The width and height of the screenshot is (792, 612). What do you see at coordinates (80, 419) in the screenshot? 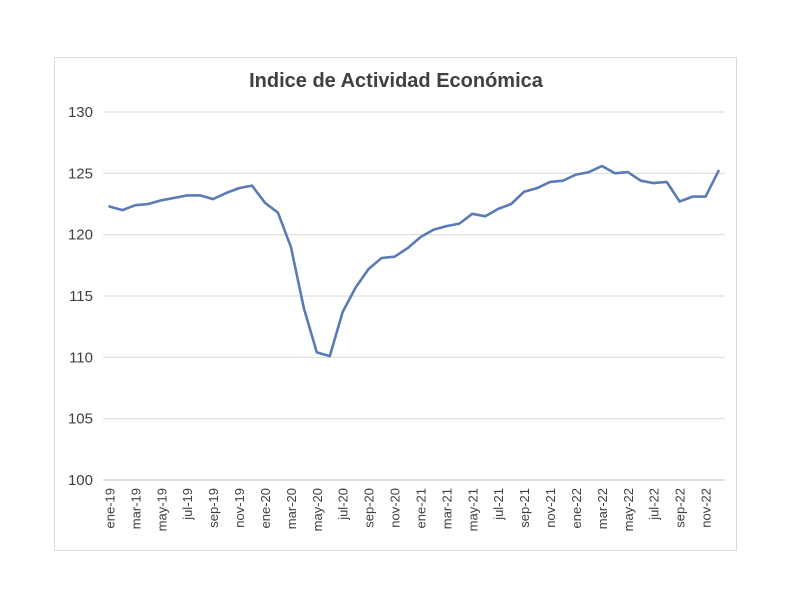
I see `y-tick-label: 105` at bounding box center [80, 419].